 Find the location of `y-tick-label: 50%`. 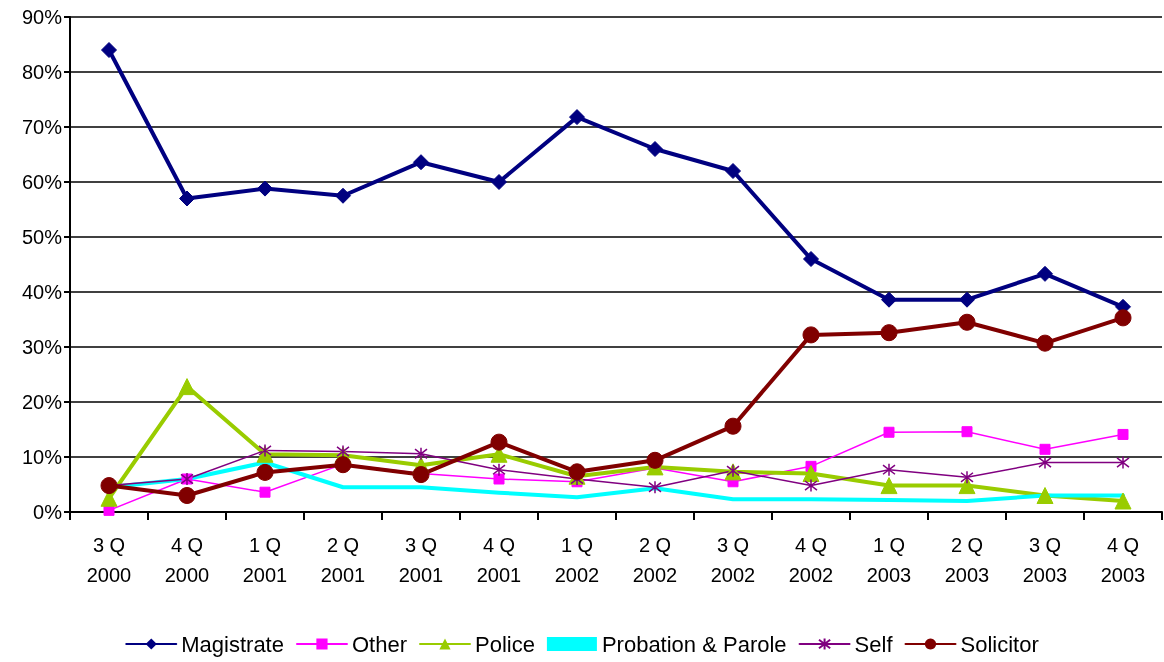

y-tick-label: 50% is located at coordinates (42, 237).